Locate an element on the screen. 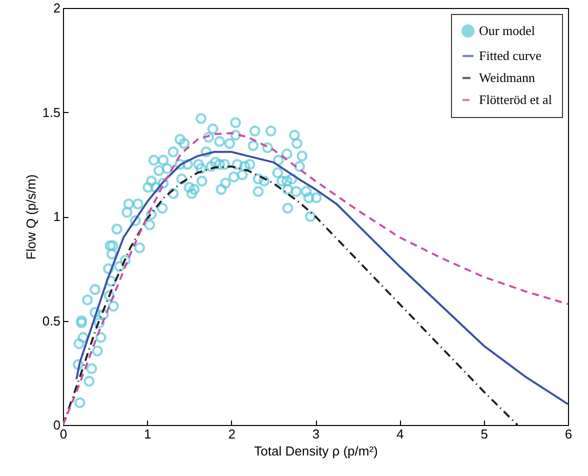 This screenshot has width=588, height=476. x-tick-label: 2 is located at coordinates (232, 434).